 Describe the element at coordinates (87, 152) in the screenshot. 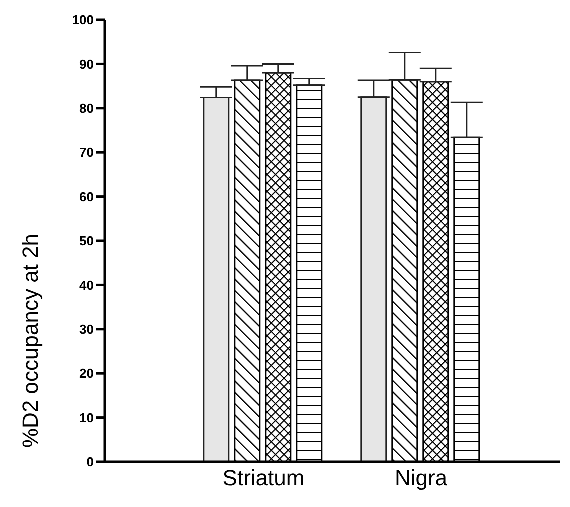

I see `y-tick-label: 70` at that location.